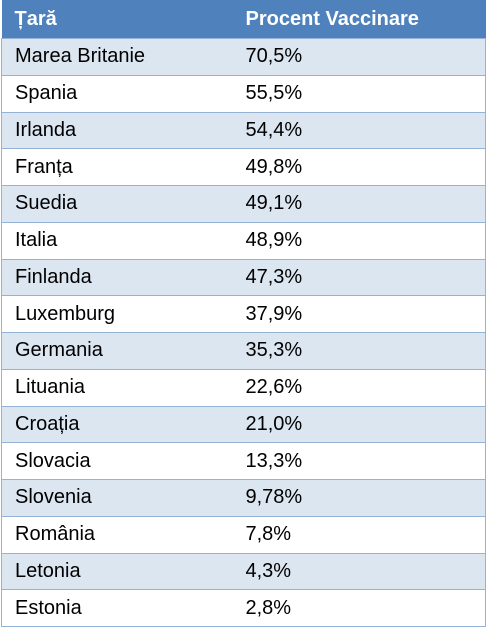 This screenshot has height=627, width=486. I want to click on table-row: Letonia 4,3%, so click(243, 571).